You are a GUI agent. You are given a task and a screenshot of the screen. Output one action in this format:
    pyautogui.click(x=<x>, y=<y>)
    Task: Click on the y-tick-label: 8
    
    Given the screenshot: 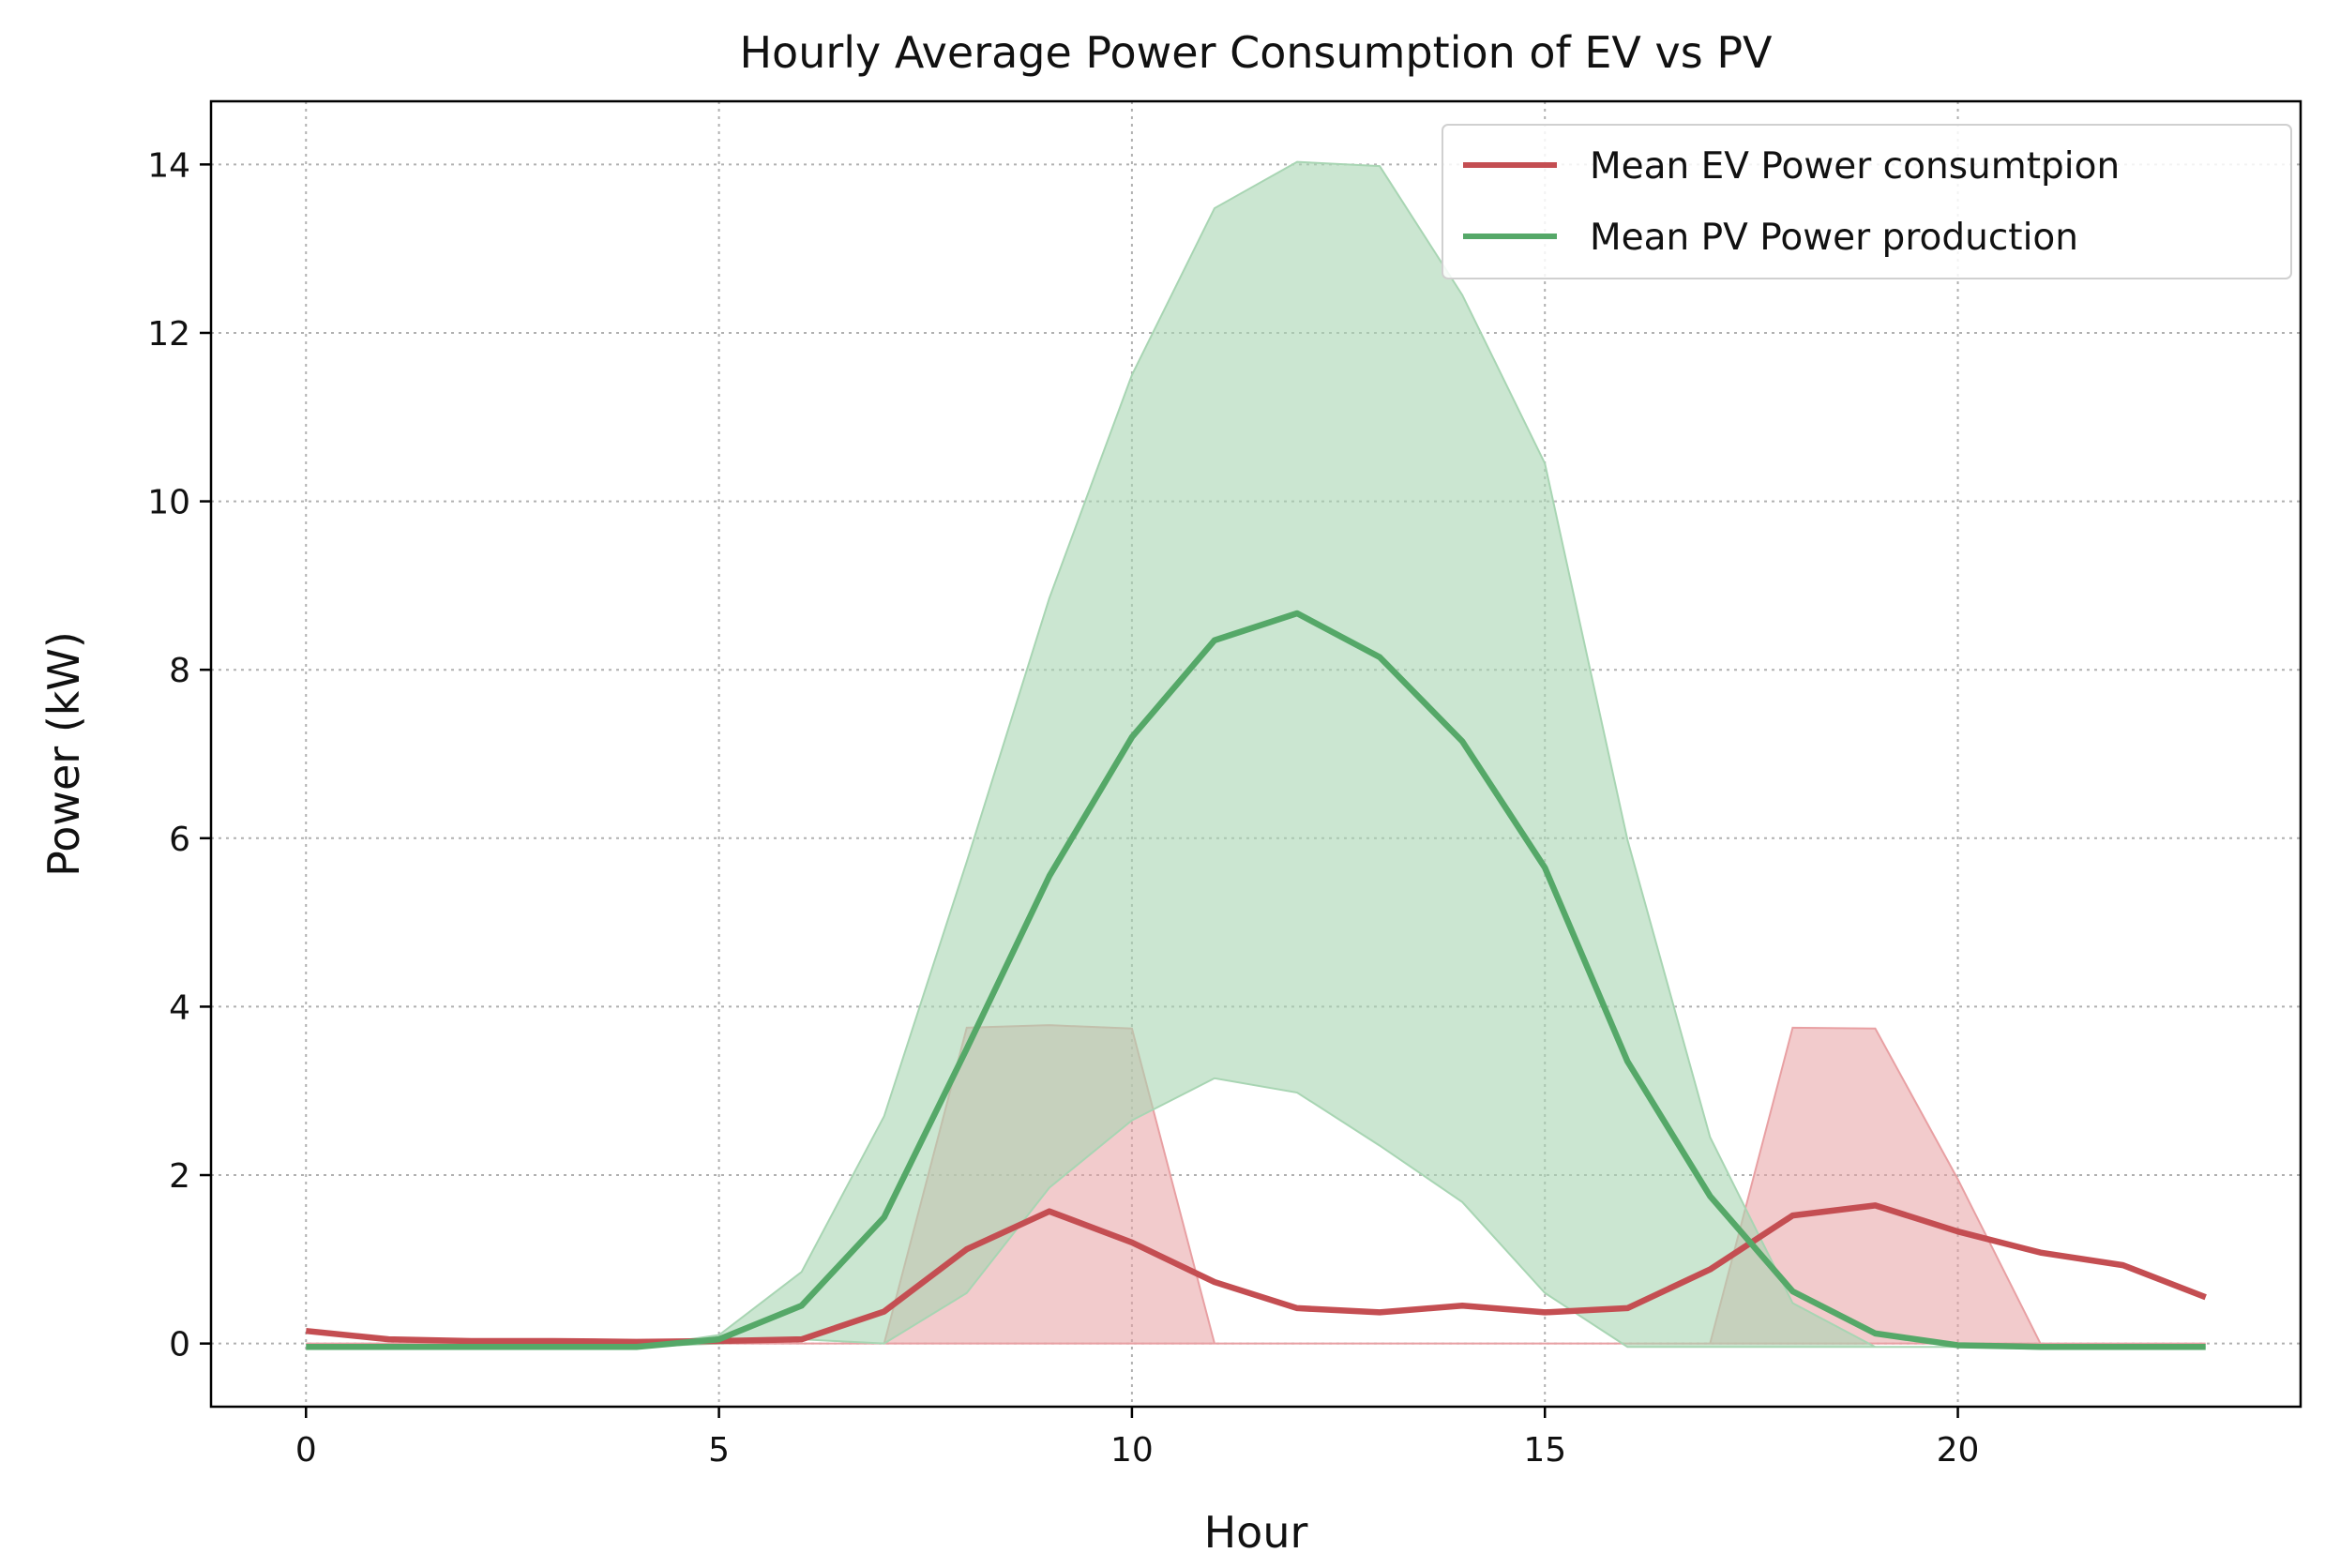 What is the action you would take?
    pyautogui.click(x=180, y=671)
    